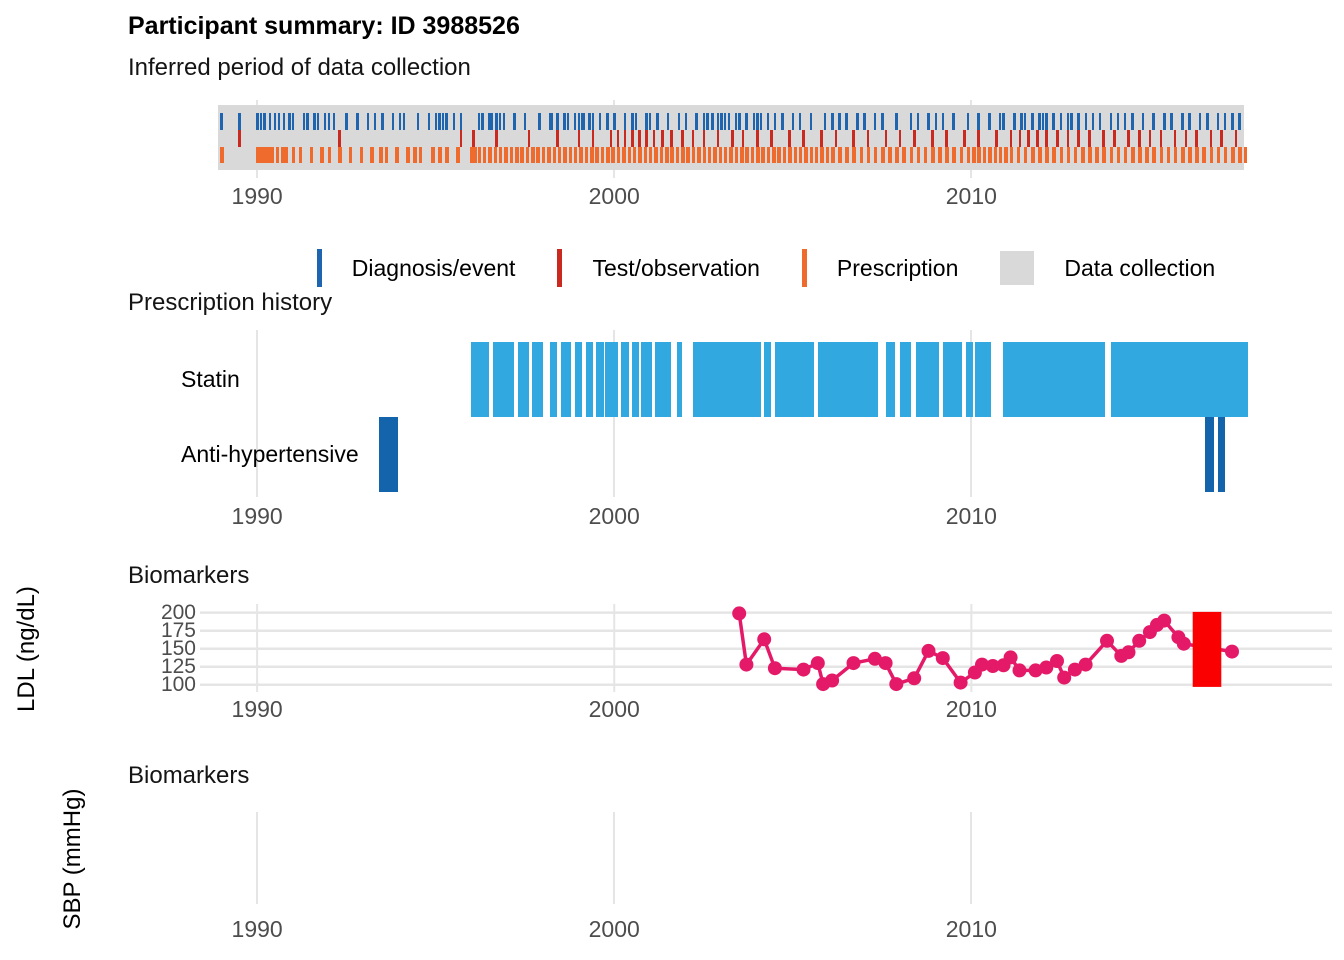 The width and height of the screenshot is (1344, 960). I want to click on anti-hypertensive-segment, so click(388, 454).